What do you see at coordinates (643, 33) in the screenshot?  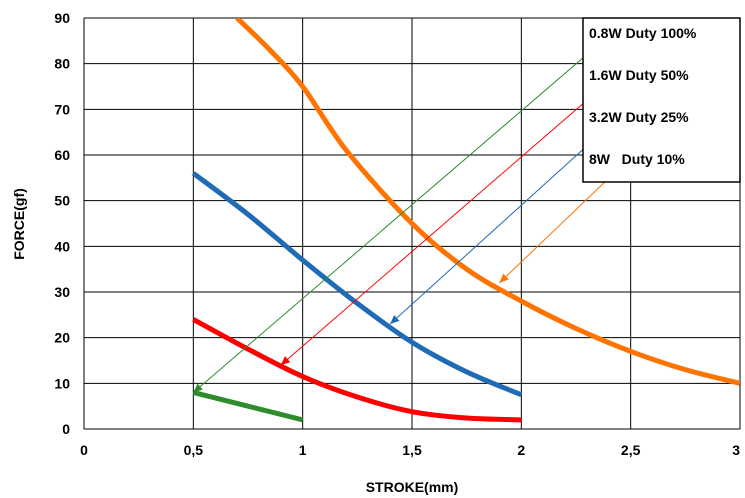 I see `legend-entry-0: 0.8W Duty 100%` at bounding box center [643, 33].